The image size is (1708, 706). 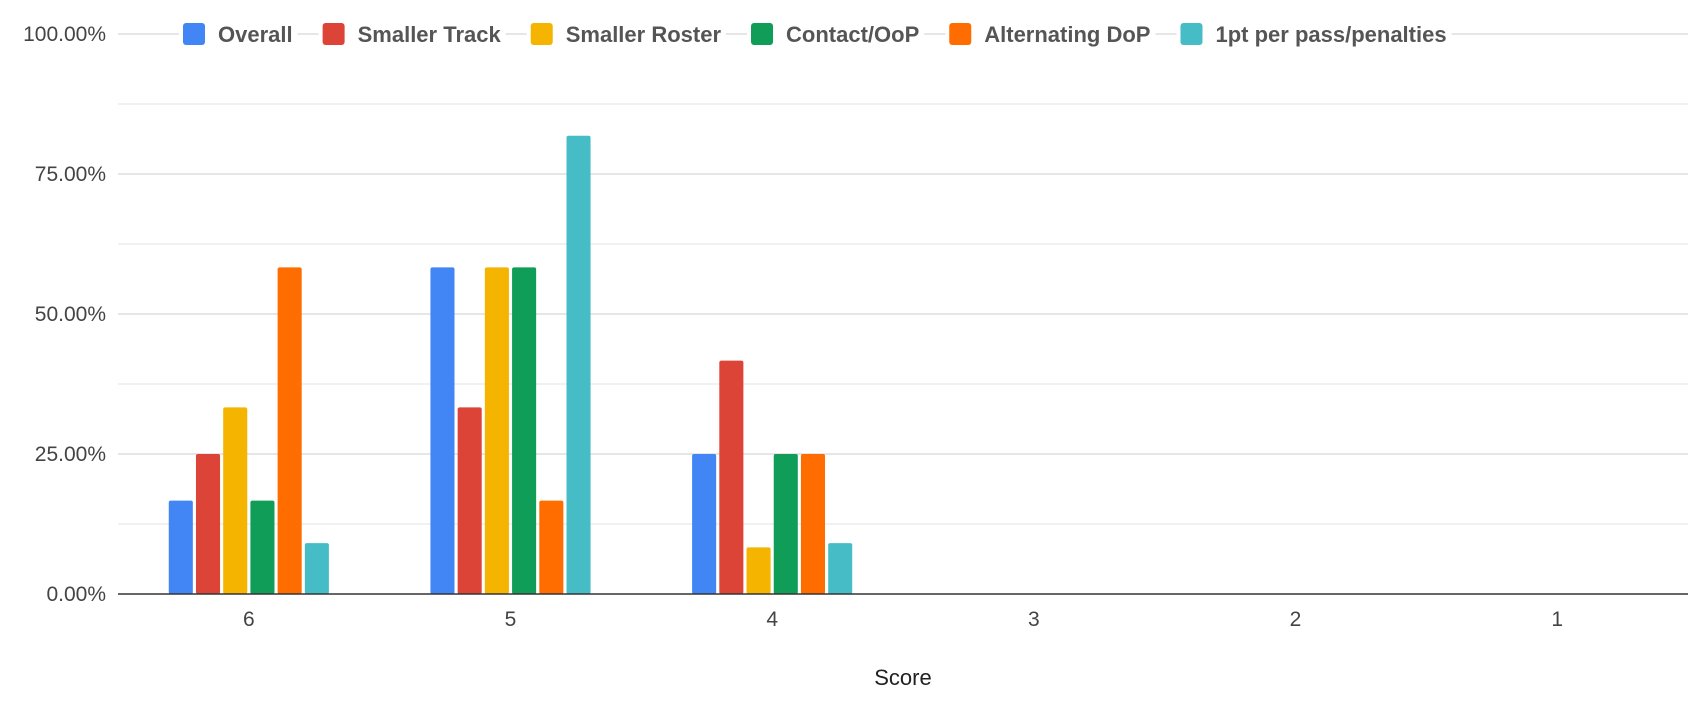 I want to click on x-axis-tick-labels: 6 5 4 3 2 1, so click(x=903, y=619).